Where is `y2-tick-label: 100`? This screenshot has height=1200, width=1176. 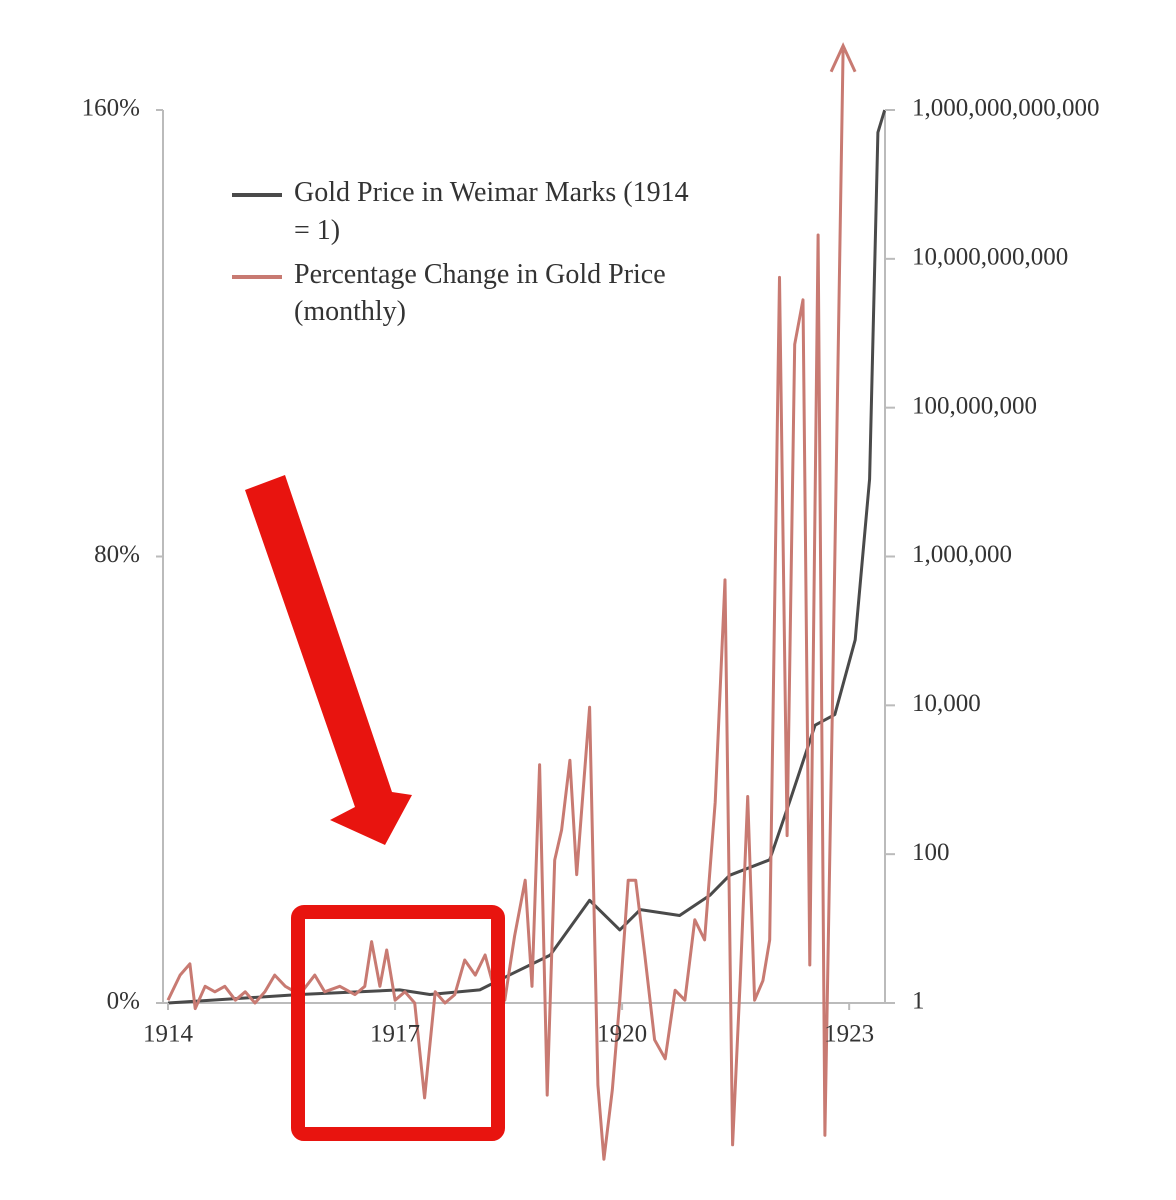
y2-tick-label: 100 is located at coordinates (931, 852).